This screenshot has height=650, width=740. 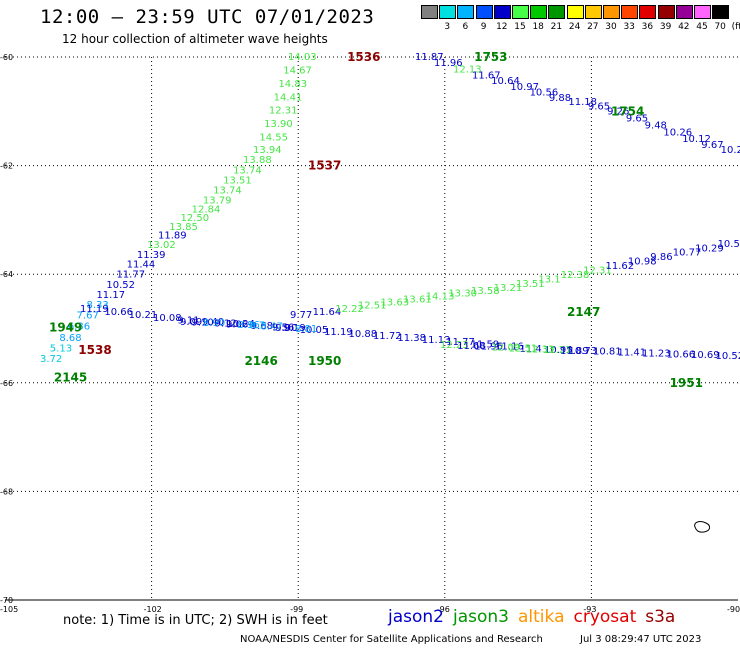 What do you see at coordinates (167, 318) in the screenshot?
I see `swh-value-track-4: 10.08` at bounding box center [167, 318].